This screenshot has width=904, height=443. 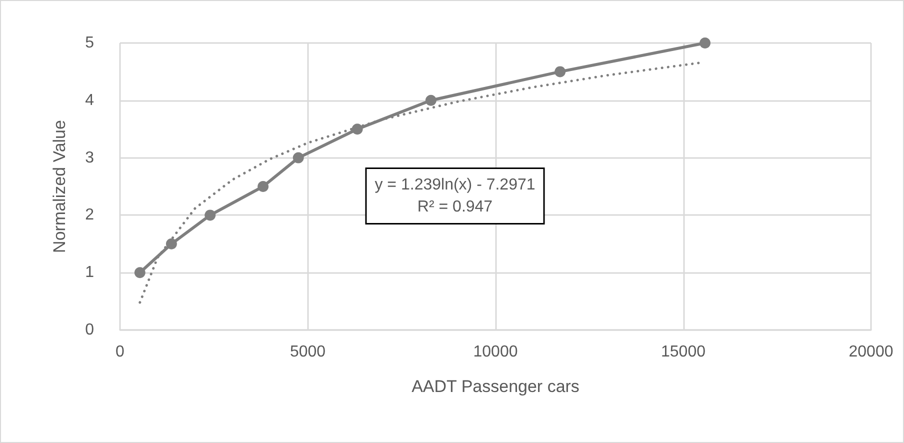 I want to click on y-axis-title: Normalized Value, so click(x=59, y=186).